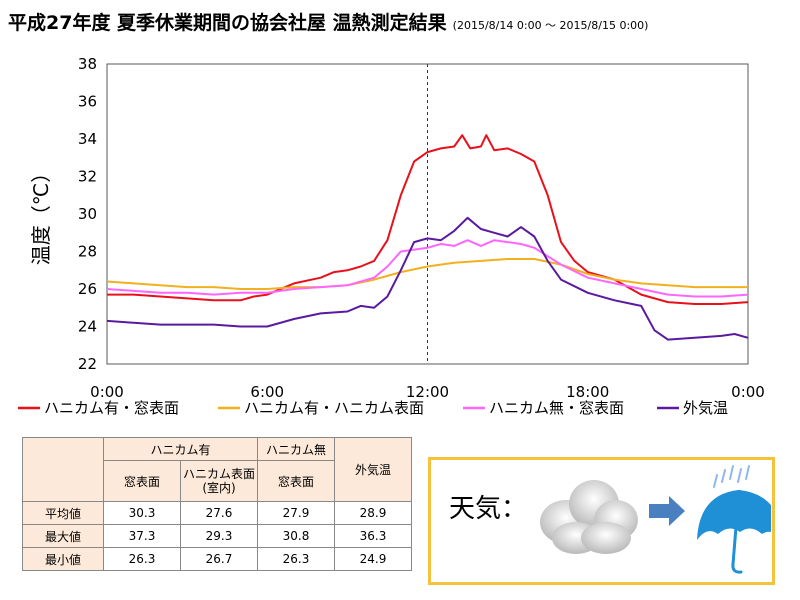 The width and height of the screenshot is (800, 600). What do you see at coordinates (734, 519) in the screenshot?
I see `umbrella-rain-icon` at bounding box center [734, 519].